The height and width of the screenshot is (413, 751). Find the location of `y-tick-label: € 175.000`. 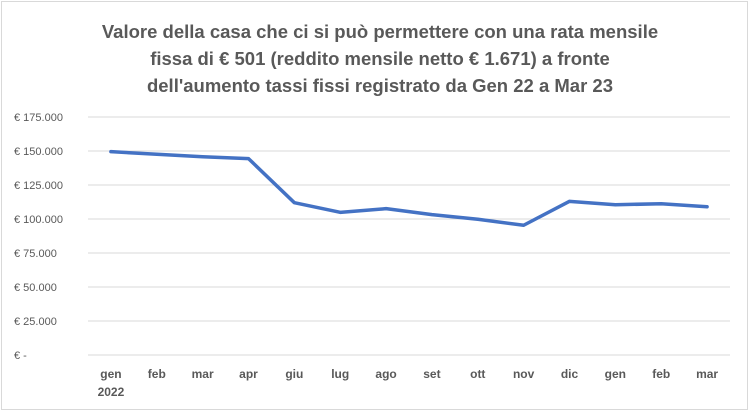

y-tick-label: € 175.000 is located at coordinates (38, 118).